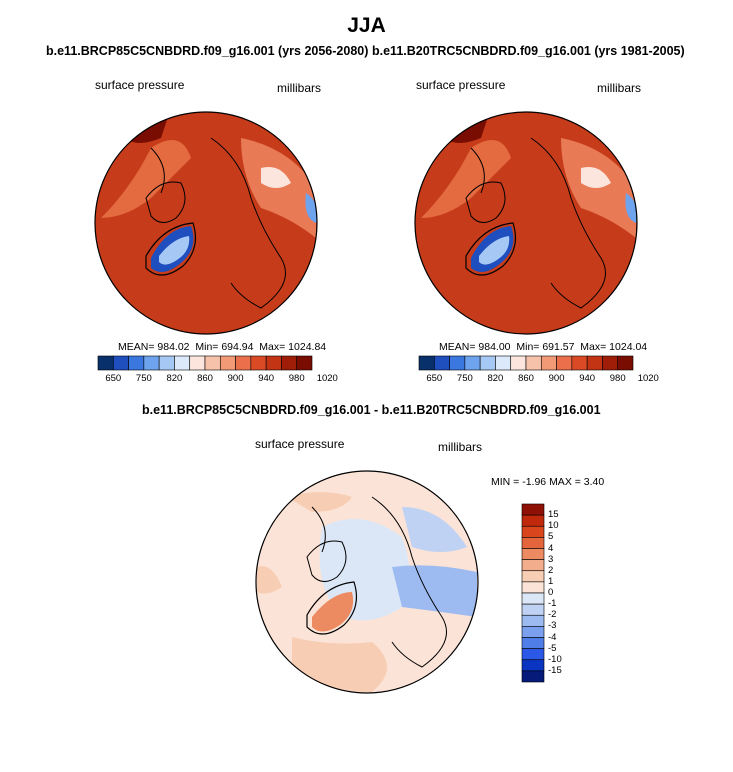  Describe the element at coordinates (206, 223) in the screenshot. I see `panel-1-field-background` at that location.